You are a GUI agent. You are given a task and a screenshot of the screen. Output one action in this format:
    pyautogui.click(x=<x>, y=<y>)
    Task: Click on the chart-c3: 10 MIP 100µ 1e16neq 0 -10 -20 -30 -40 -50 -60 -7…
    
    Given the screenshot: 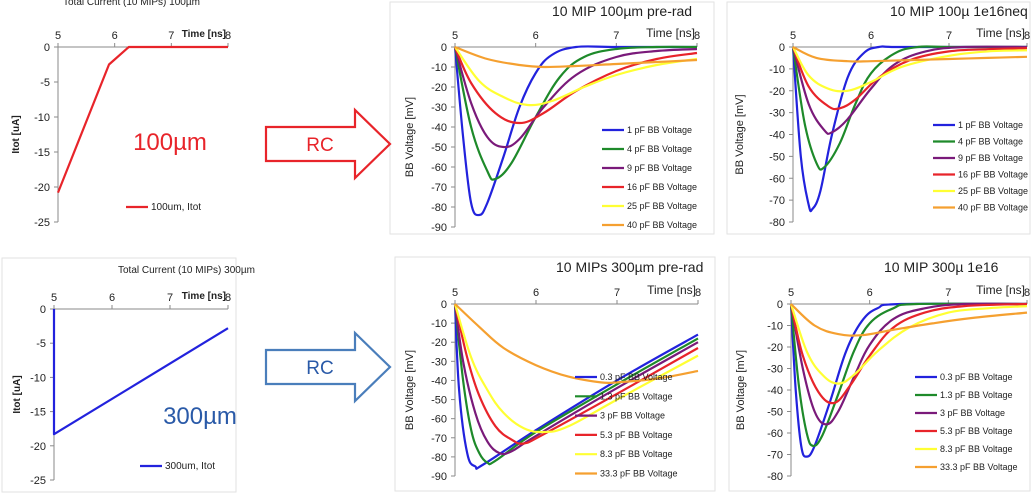 What is the action you would take?
    pyautogui.click(x=882, y=116)
    